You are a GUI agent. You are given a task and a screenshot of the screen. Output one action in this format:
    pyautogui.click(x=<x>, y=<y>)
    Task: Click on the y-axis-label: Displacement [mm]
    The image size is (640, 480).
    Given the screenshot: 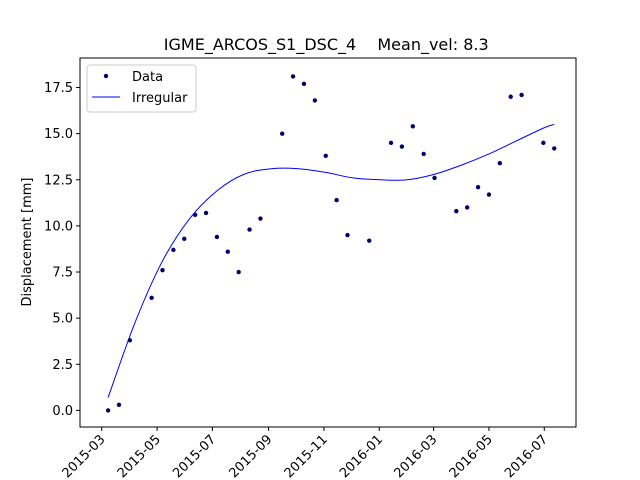 What is the action you would take?
    pyautogui.click(x=27, y=242)
    